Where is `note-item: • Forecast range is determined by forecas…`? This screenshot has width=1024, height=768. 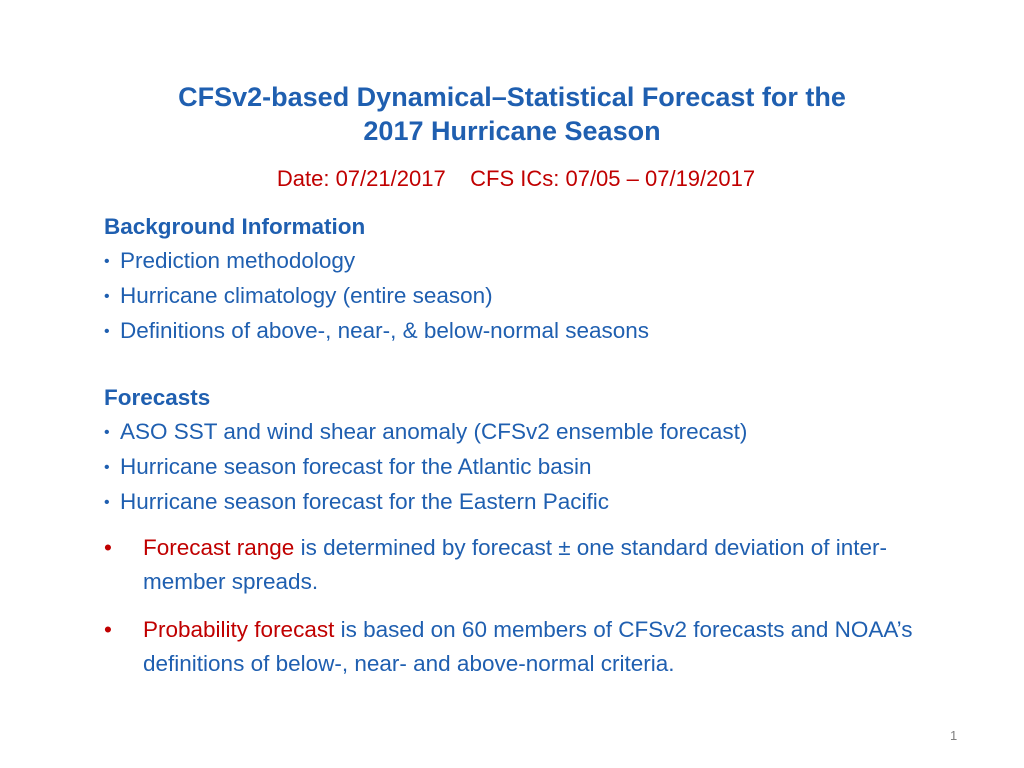 note-item: • Forecast range is determined by forecas… is located at coordinates (514, 565).